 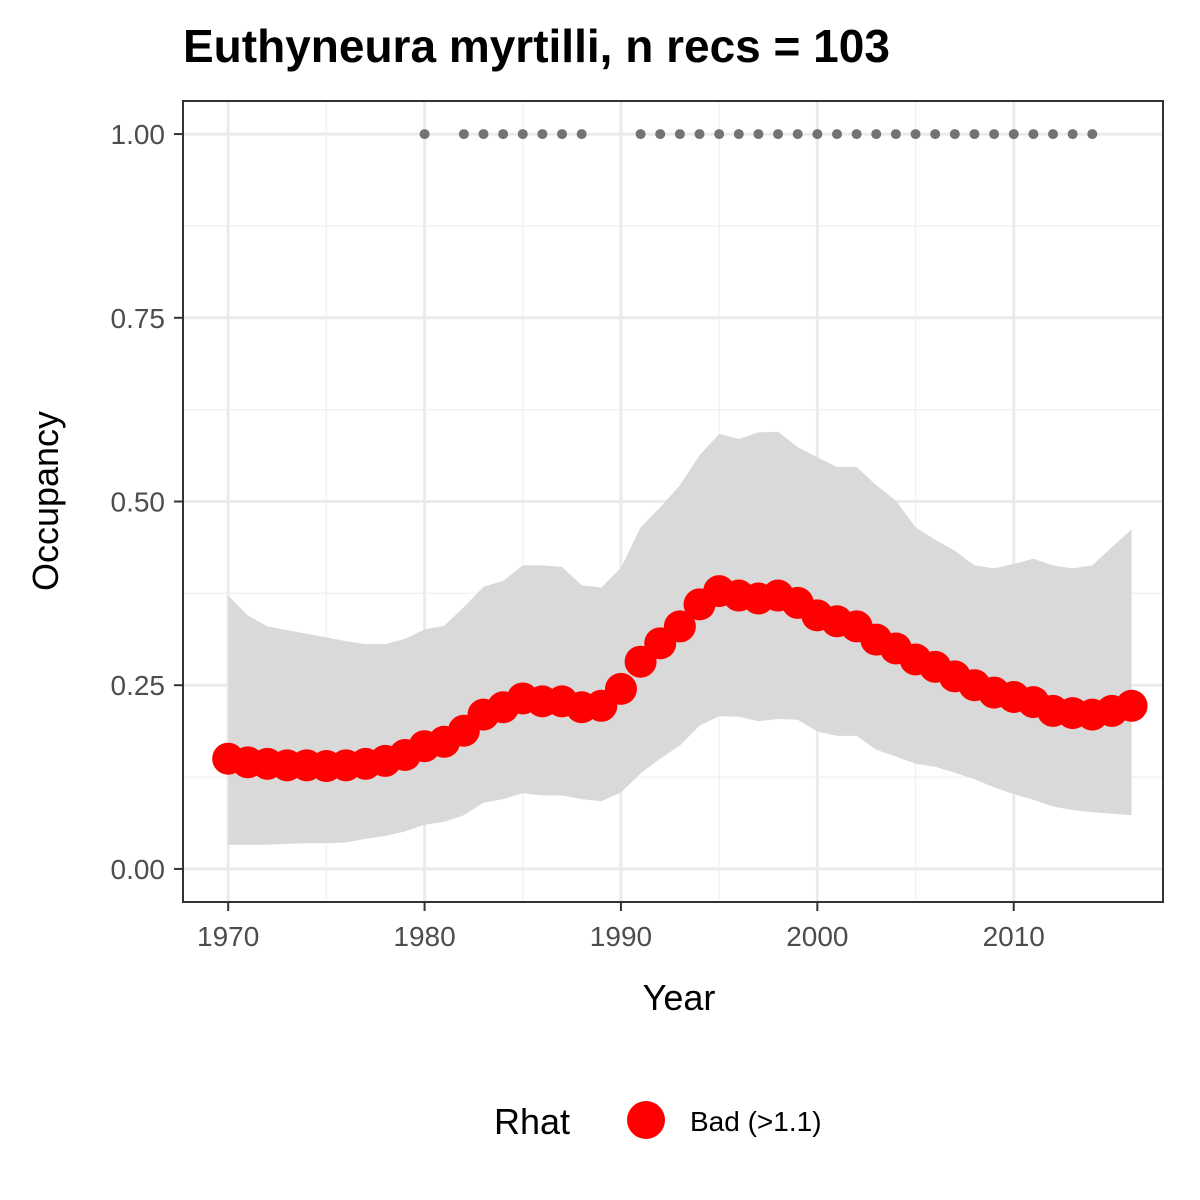 What do you see at coordinates (45, 501) in the screenshot?
I see `y-axis-title: Occupancy` at bounding box center [45, 501].